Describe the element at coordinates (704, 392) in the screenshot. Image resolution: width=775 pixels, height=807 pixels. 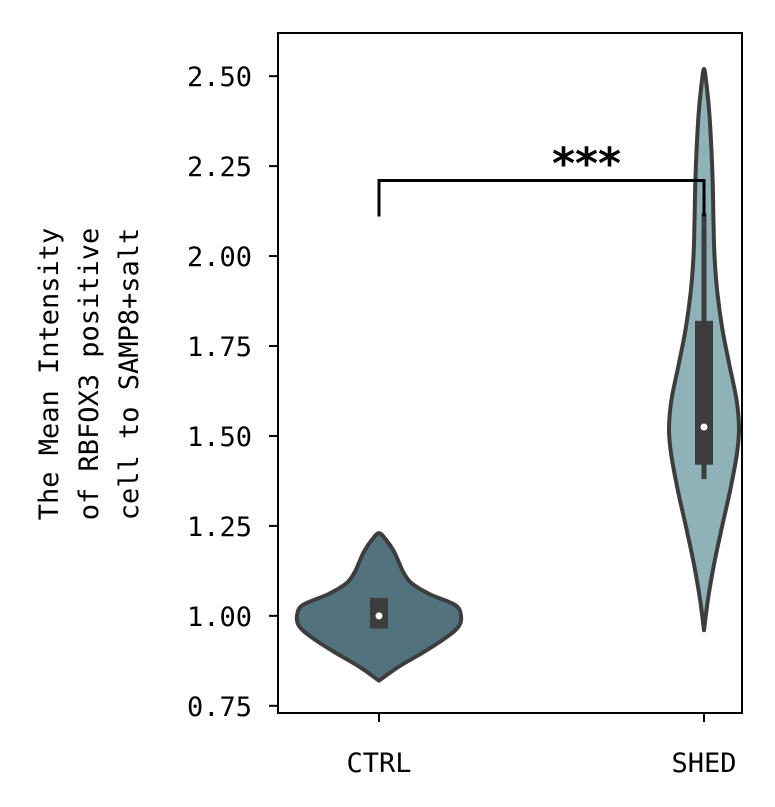
I see `iqr-box-shed` at that location.